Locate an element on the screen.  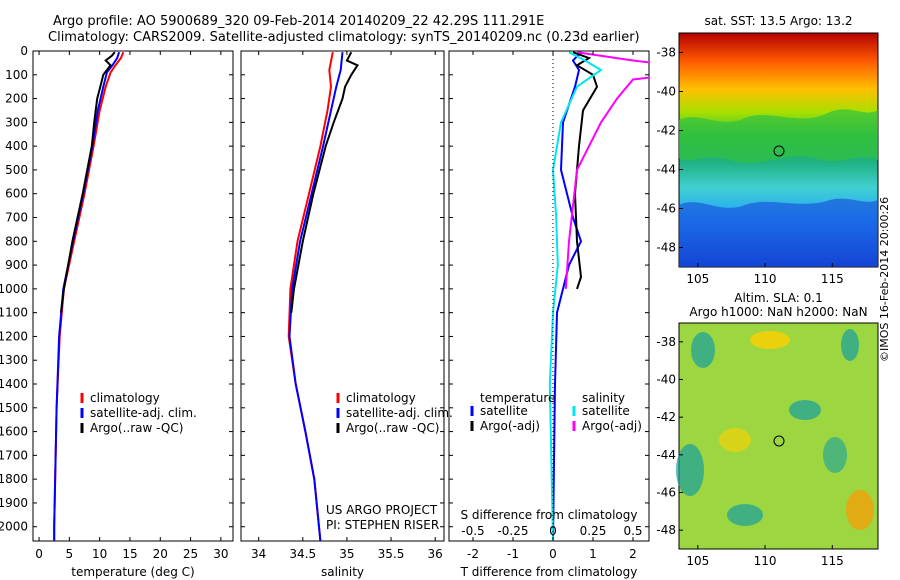
depth-tick-label: 800 is located at coordinates (16, 241).